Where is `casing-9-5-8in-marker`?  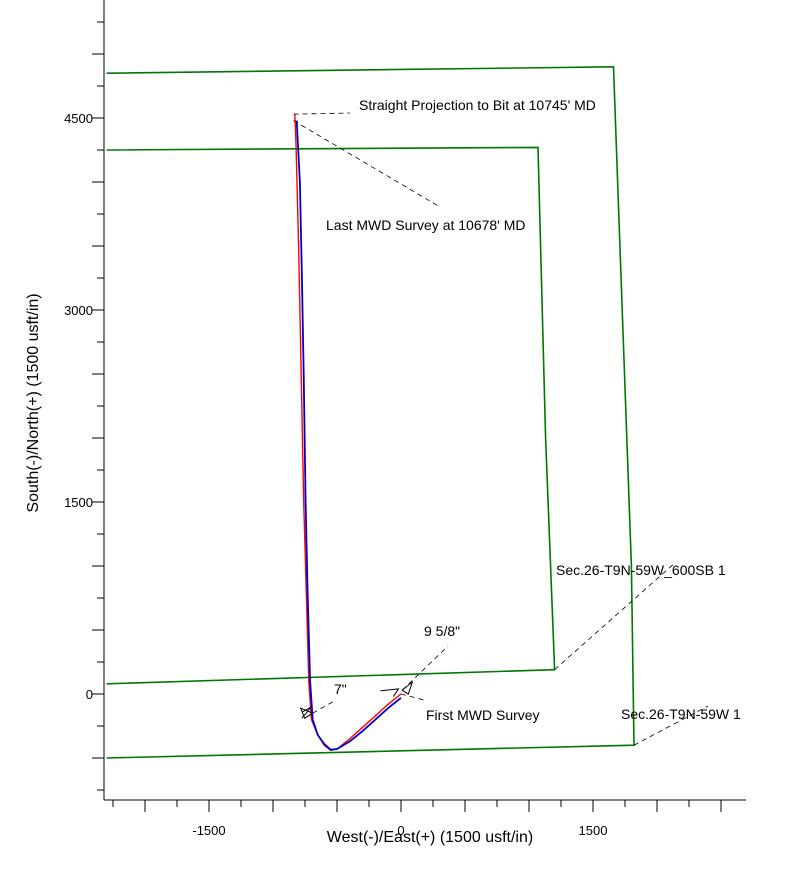
casing-9-5-8in-marker is located at coordinates (407, 687).